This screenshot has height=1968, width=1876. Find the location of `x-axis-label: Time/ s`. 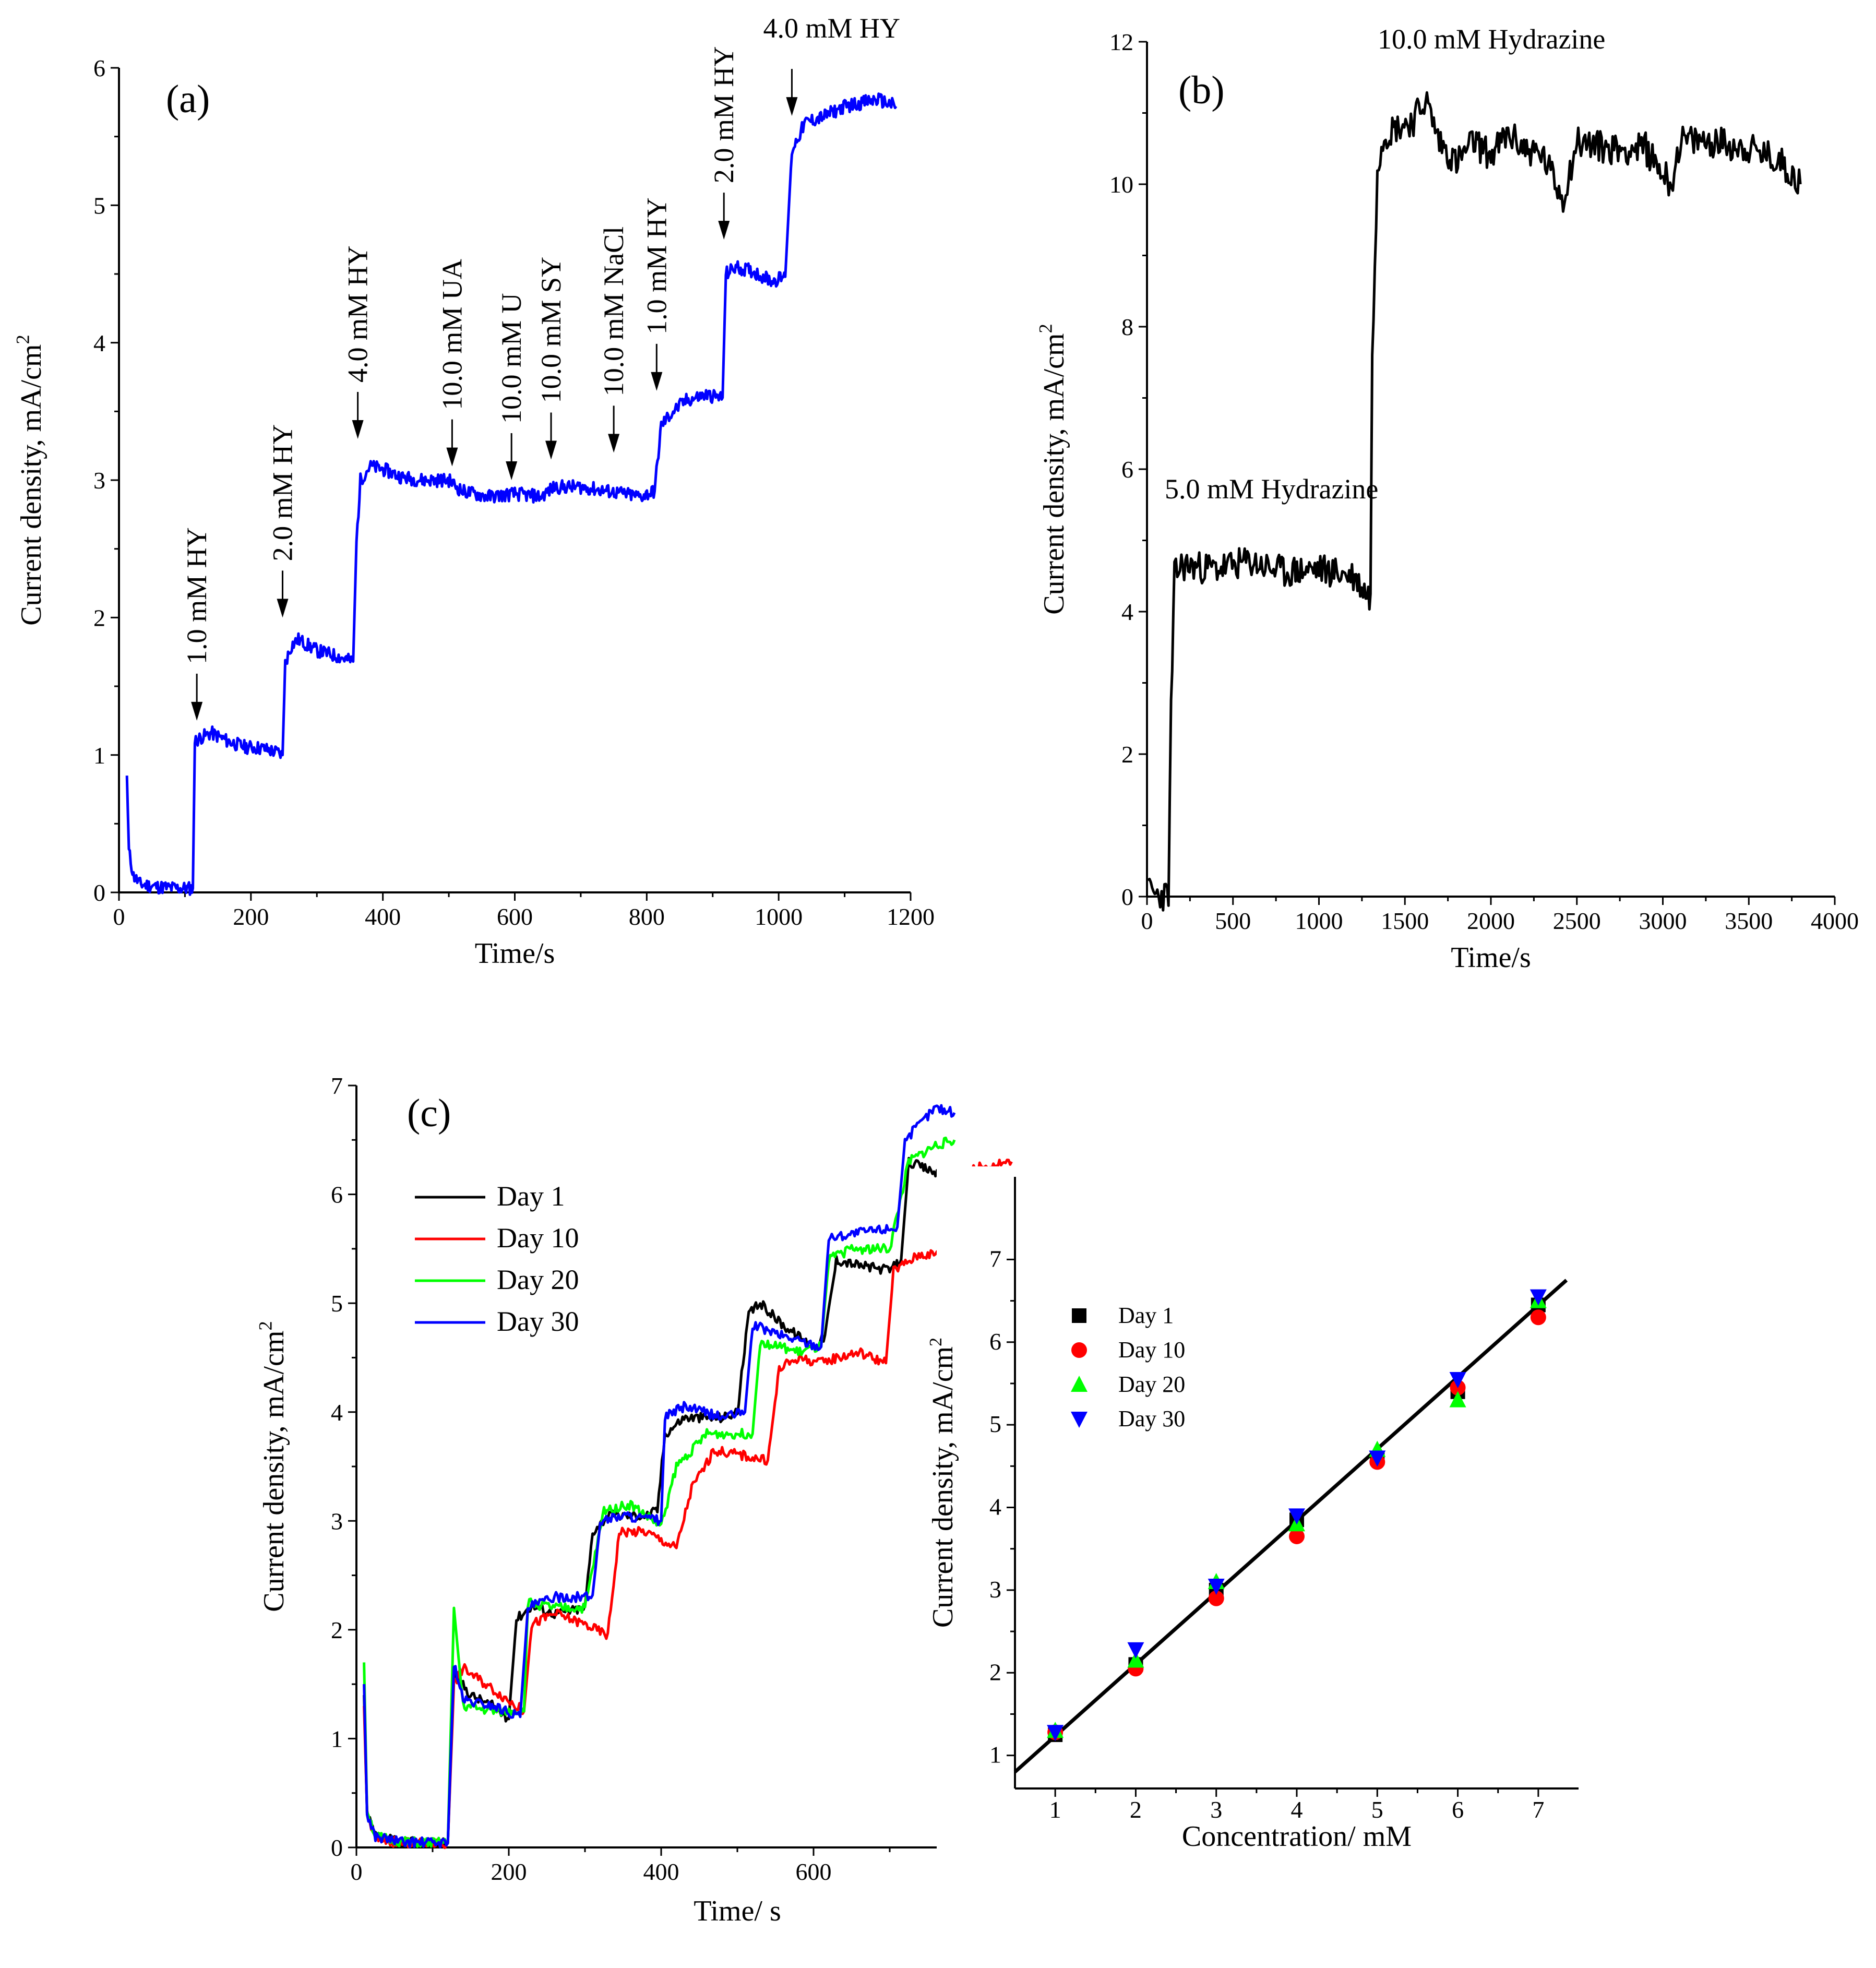

x-axis-label: Time/ s is located at coordinates (737, 1911).